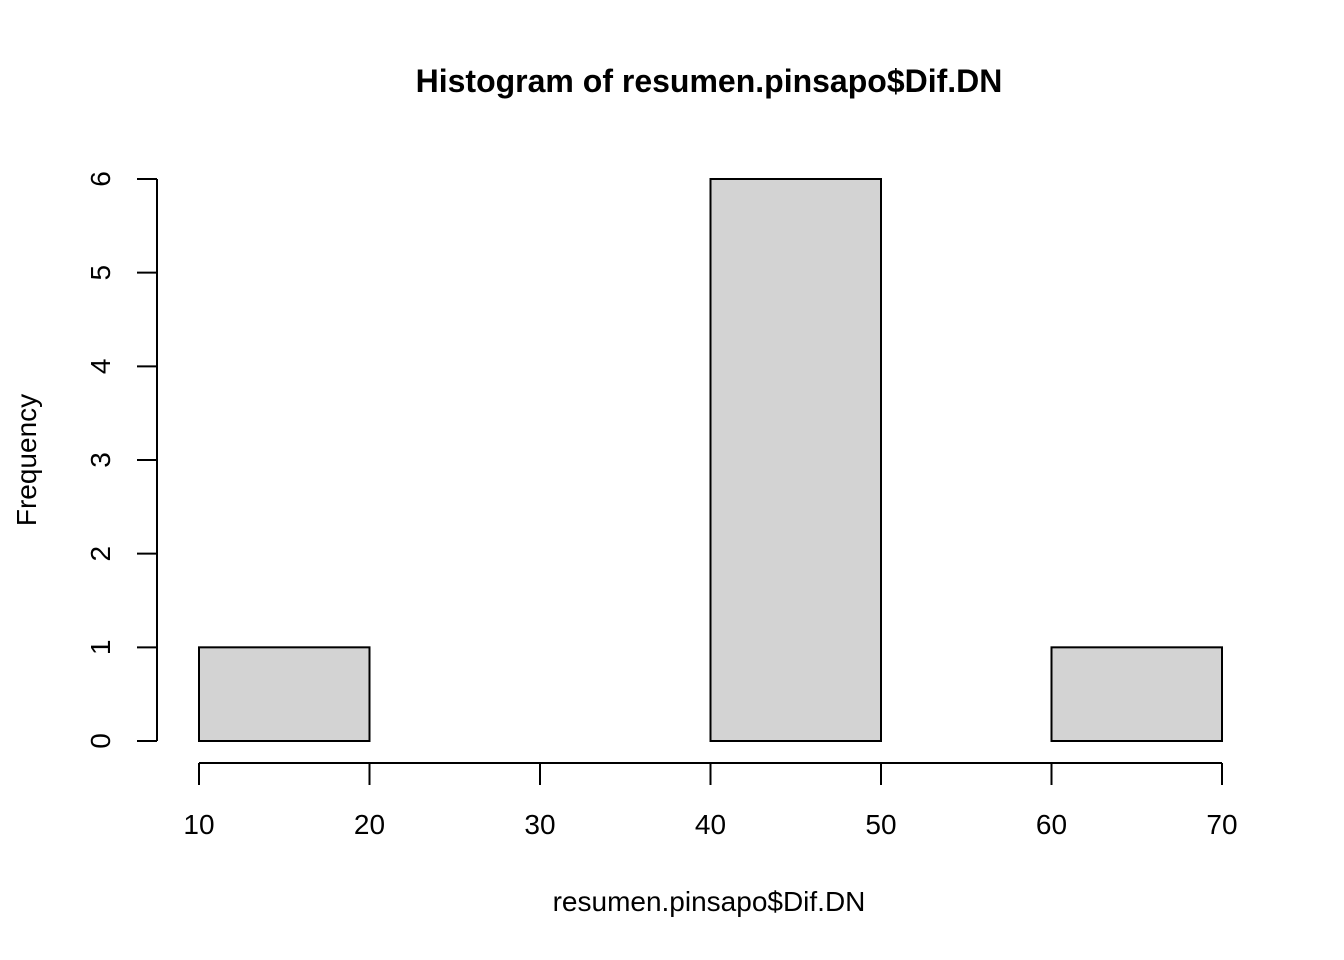 The height and width of the screenshot is (960, 1344). What do you see at coordinates (710, 801) in the screenshot?
I see `x-axis: 10 20 30 40 50 60 70` at bounding box center [710, 801].